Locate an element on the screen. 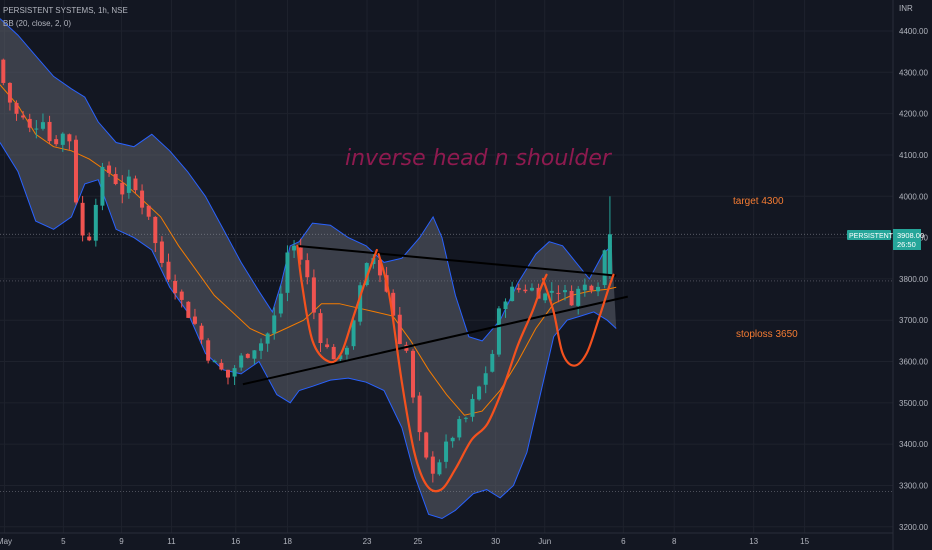  pattern-curve is located at coordinates (337, 304).